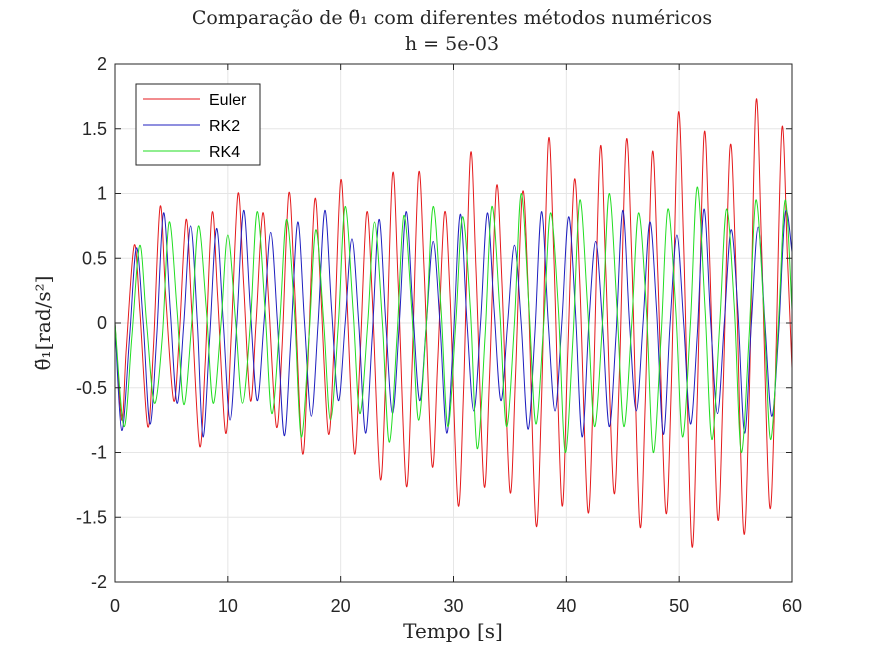 This screenshot has height=656, width=875. What do you see at coordinates (102, 194) in the screenshot?
I see `y-tick-label: 1` at bounding box center [102, 194].